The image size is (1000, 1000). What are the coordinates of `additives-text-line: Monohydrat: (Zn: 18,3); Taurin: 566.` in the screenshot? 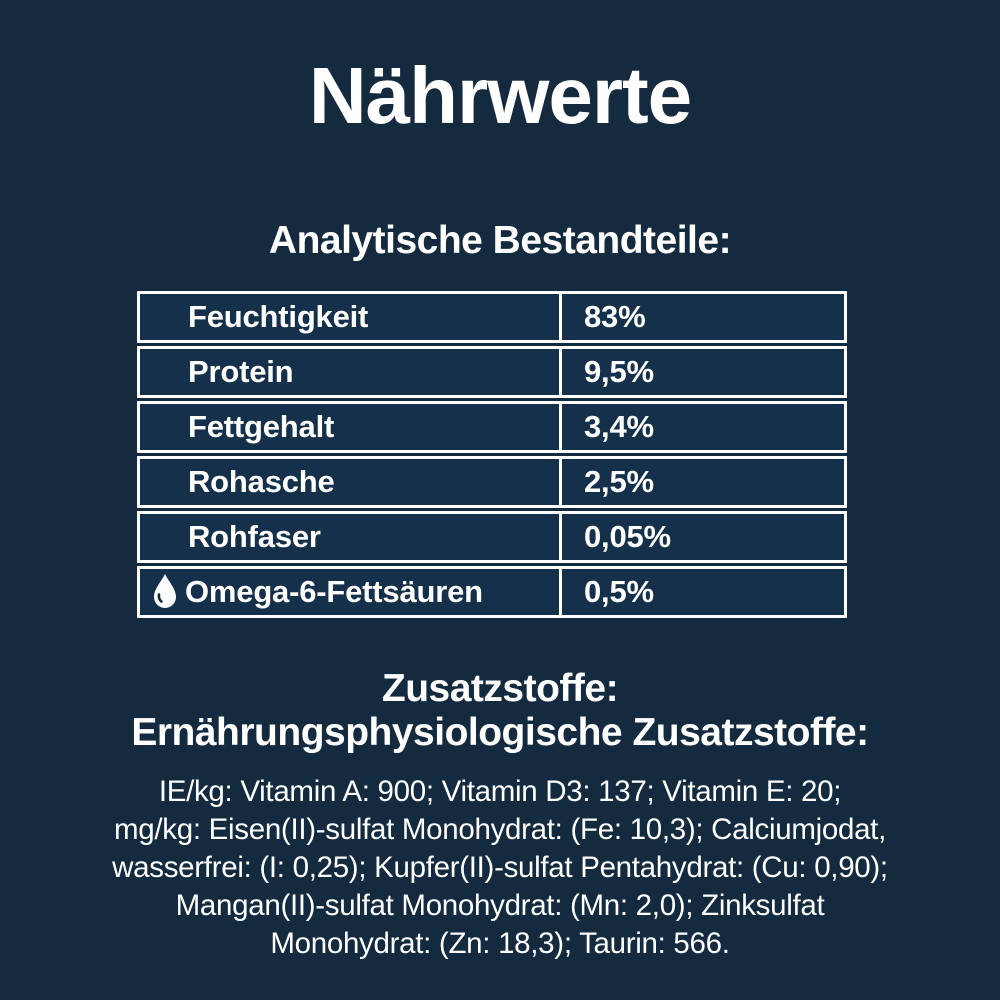 It's located at (500, 943).